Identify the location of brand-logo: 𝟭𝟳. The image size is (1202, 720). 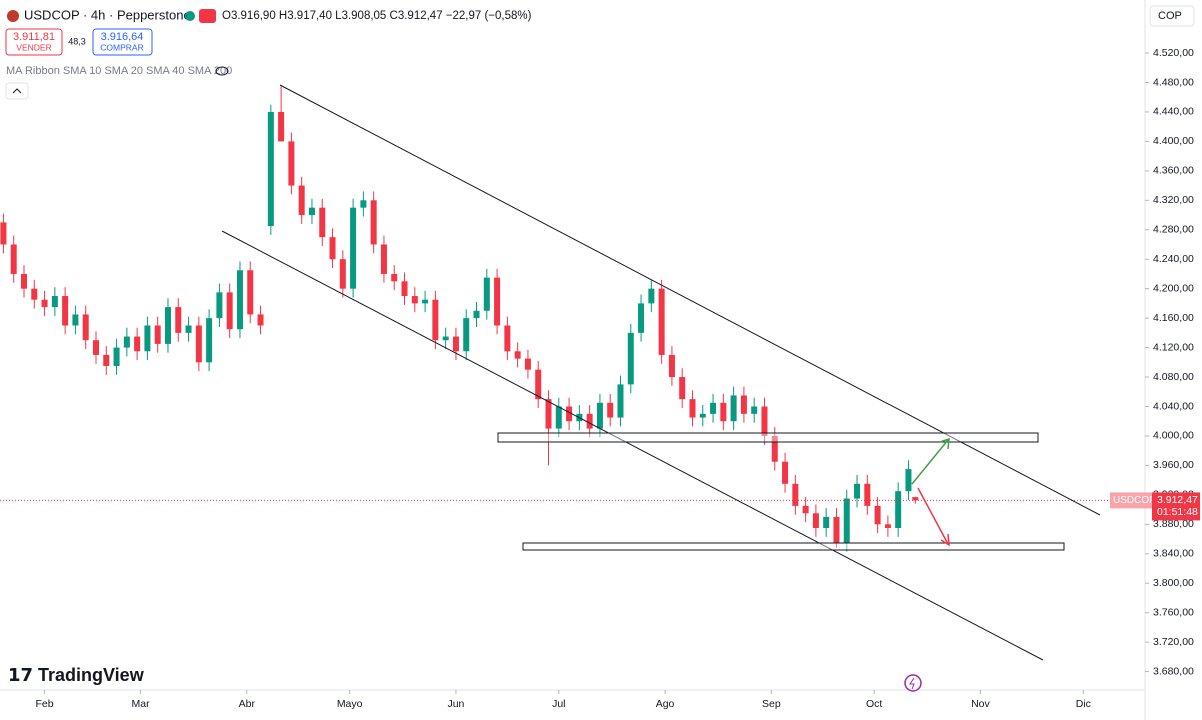
(20, 675).